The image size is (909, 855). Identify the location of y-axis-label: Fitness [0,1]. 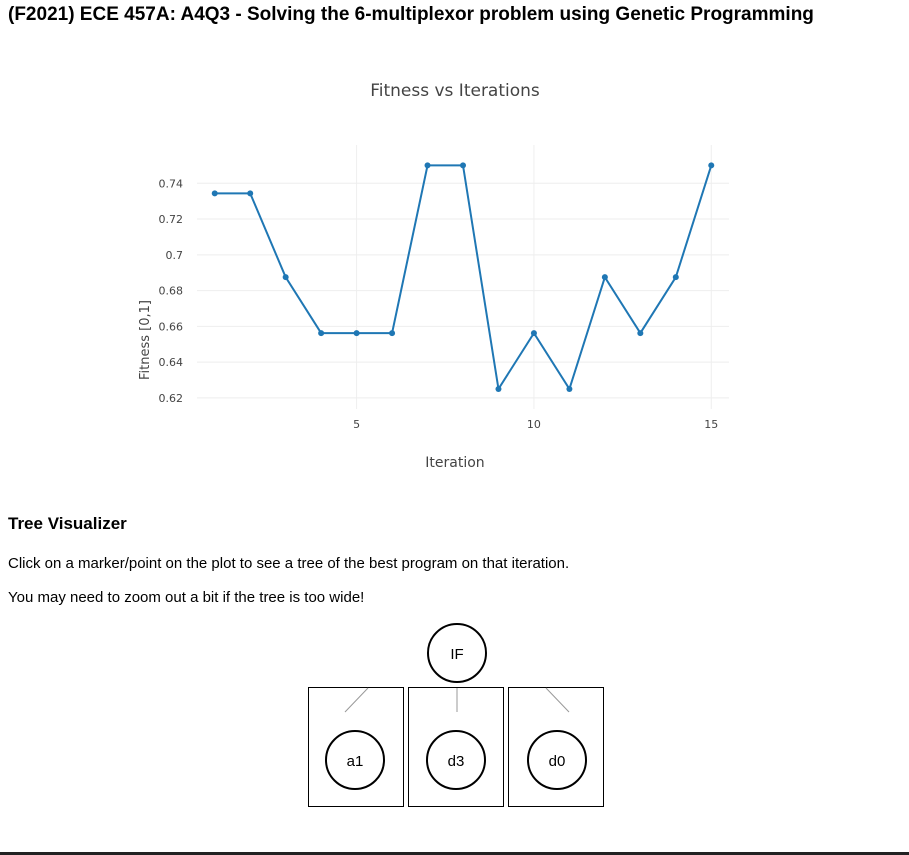
(145, 340).